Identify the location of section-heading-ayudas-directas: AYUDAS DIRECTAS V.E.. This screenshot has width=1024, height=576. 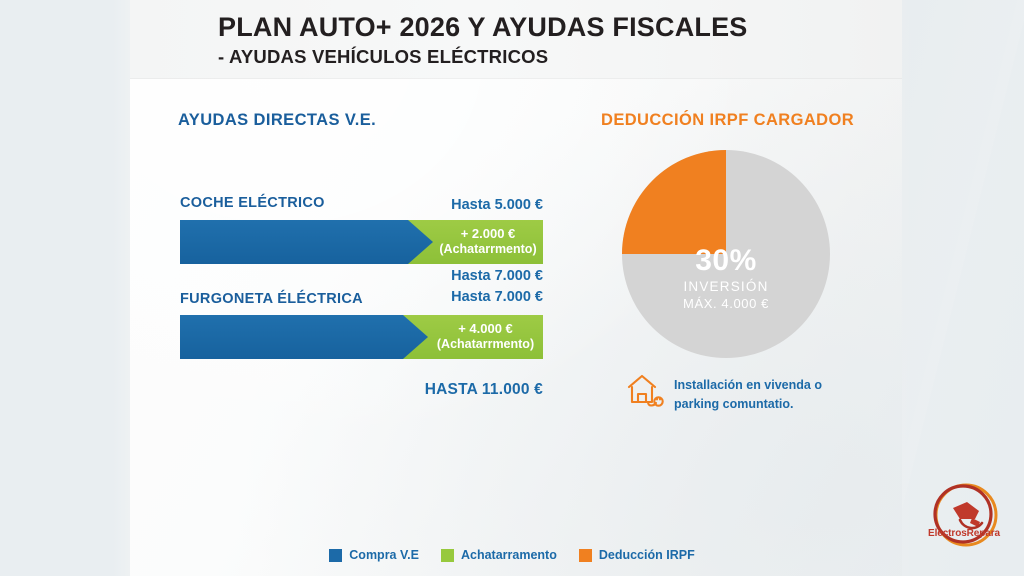
(277, 120).